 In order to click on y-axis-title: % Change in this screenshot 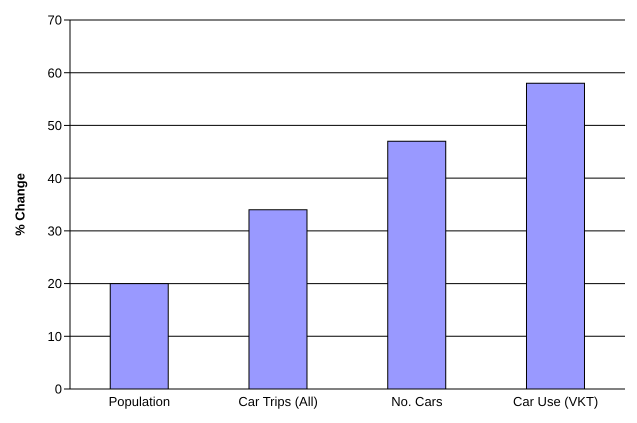, I will do `click(20, 204)`.